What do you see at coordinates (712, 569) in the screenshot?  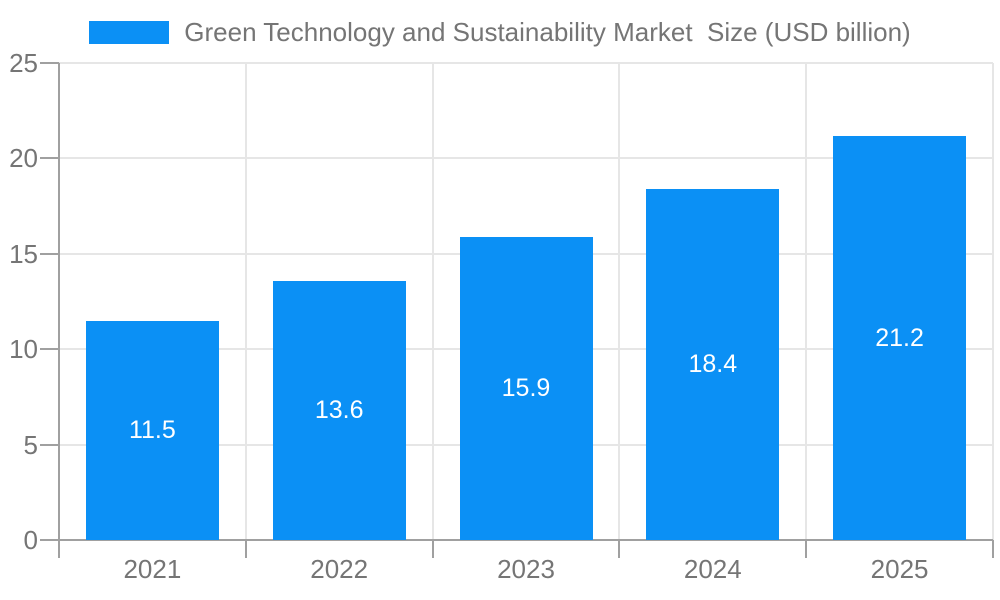 I see `x-axis-label-2024: 2024` at bounding box center [712, 569].